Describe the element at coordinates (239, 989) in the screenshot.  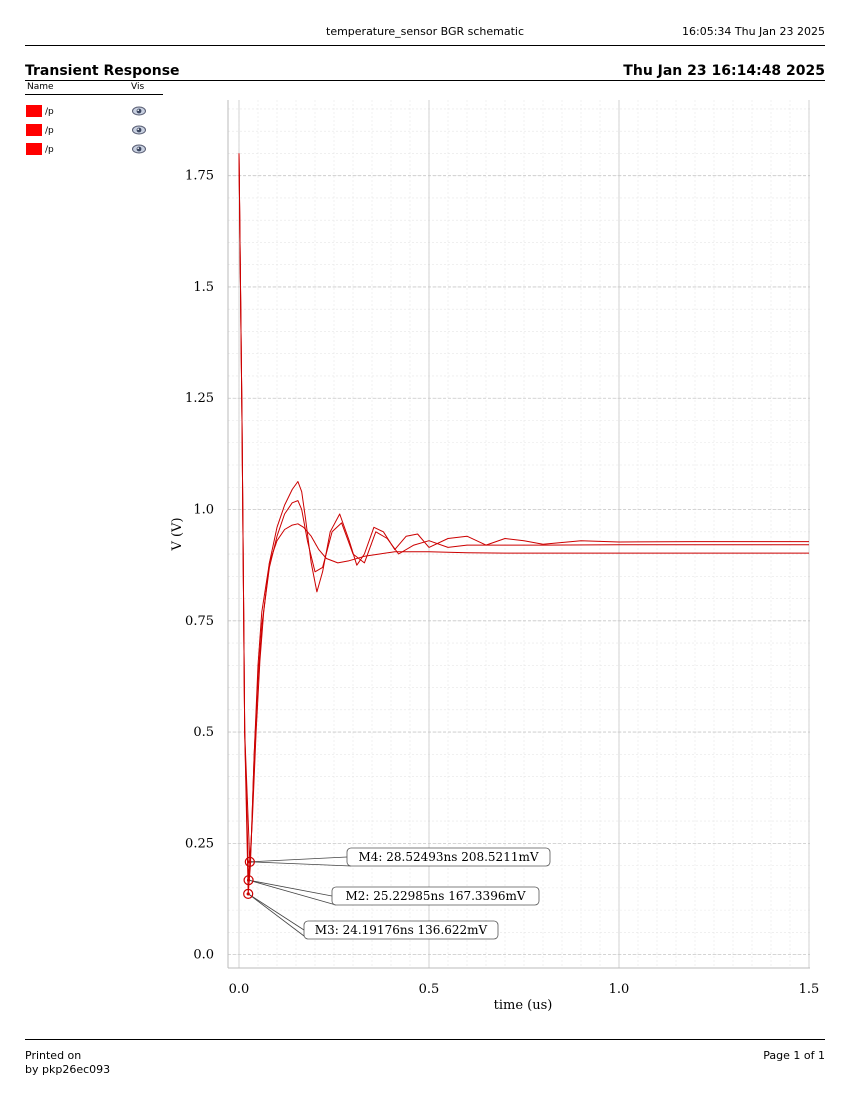
I see `x-tick-label: 0.0` at that location.